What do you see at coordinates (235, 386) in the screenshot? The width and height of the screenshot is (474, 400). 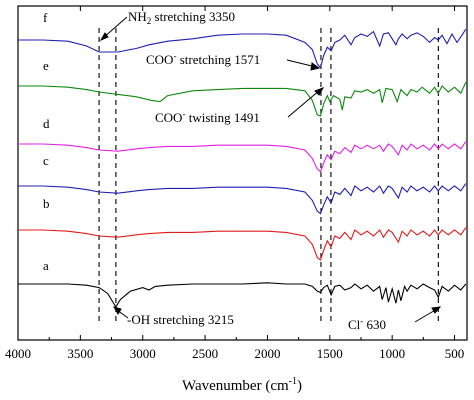 I see `x-axis-title-main: Wavenumber (cm` at bounding box center [235, 386].